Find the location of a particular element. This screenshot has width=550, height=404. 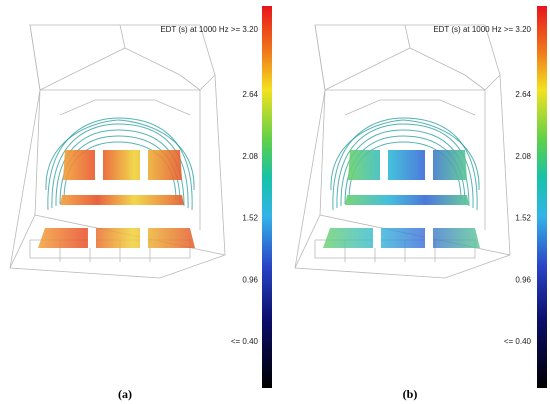

caption: (b) is located at coordinates (410, 394).